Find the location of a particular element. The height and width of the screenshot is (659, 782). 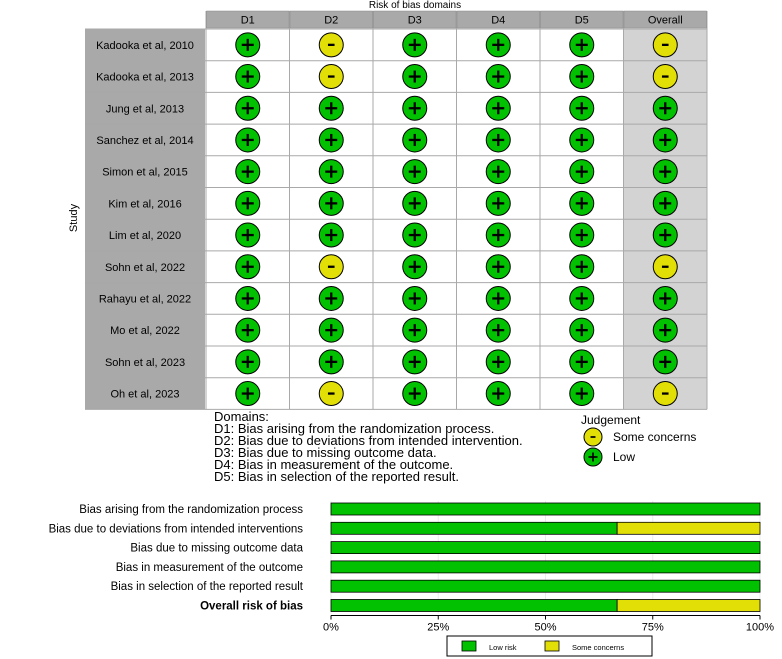

traffic-light-title: Risk of bias domains is located at coordinates (415, 5).